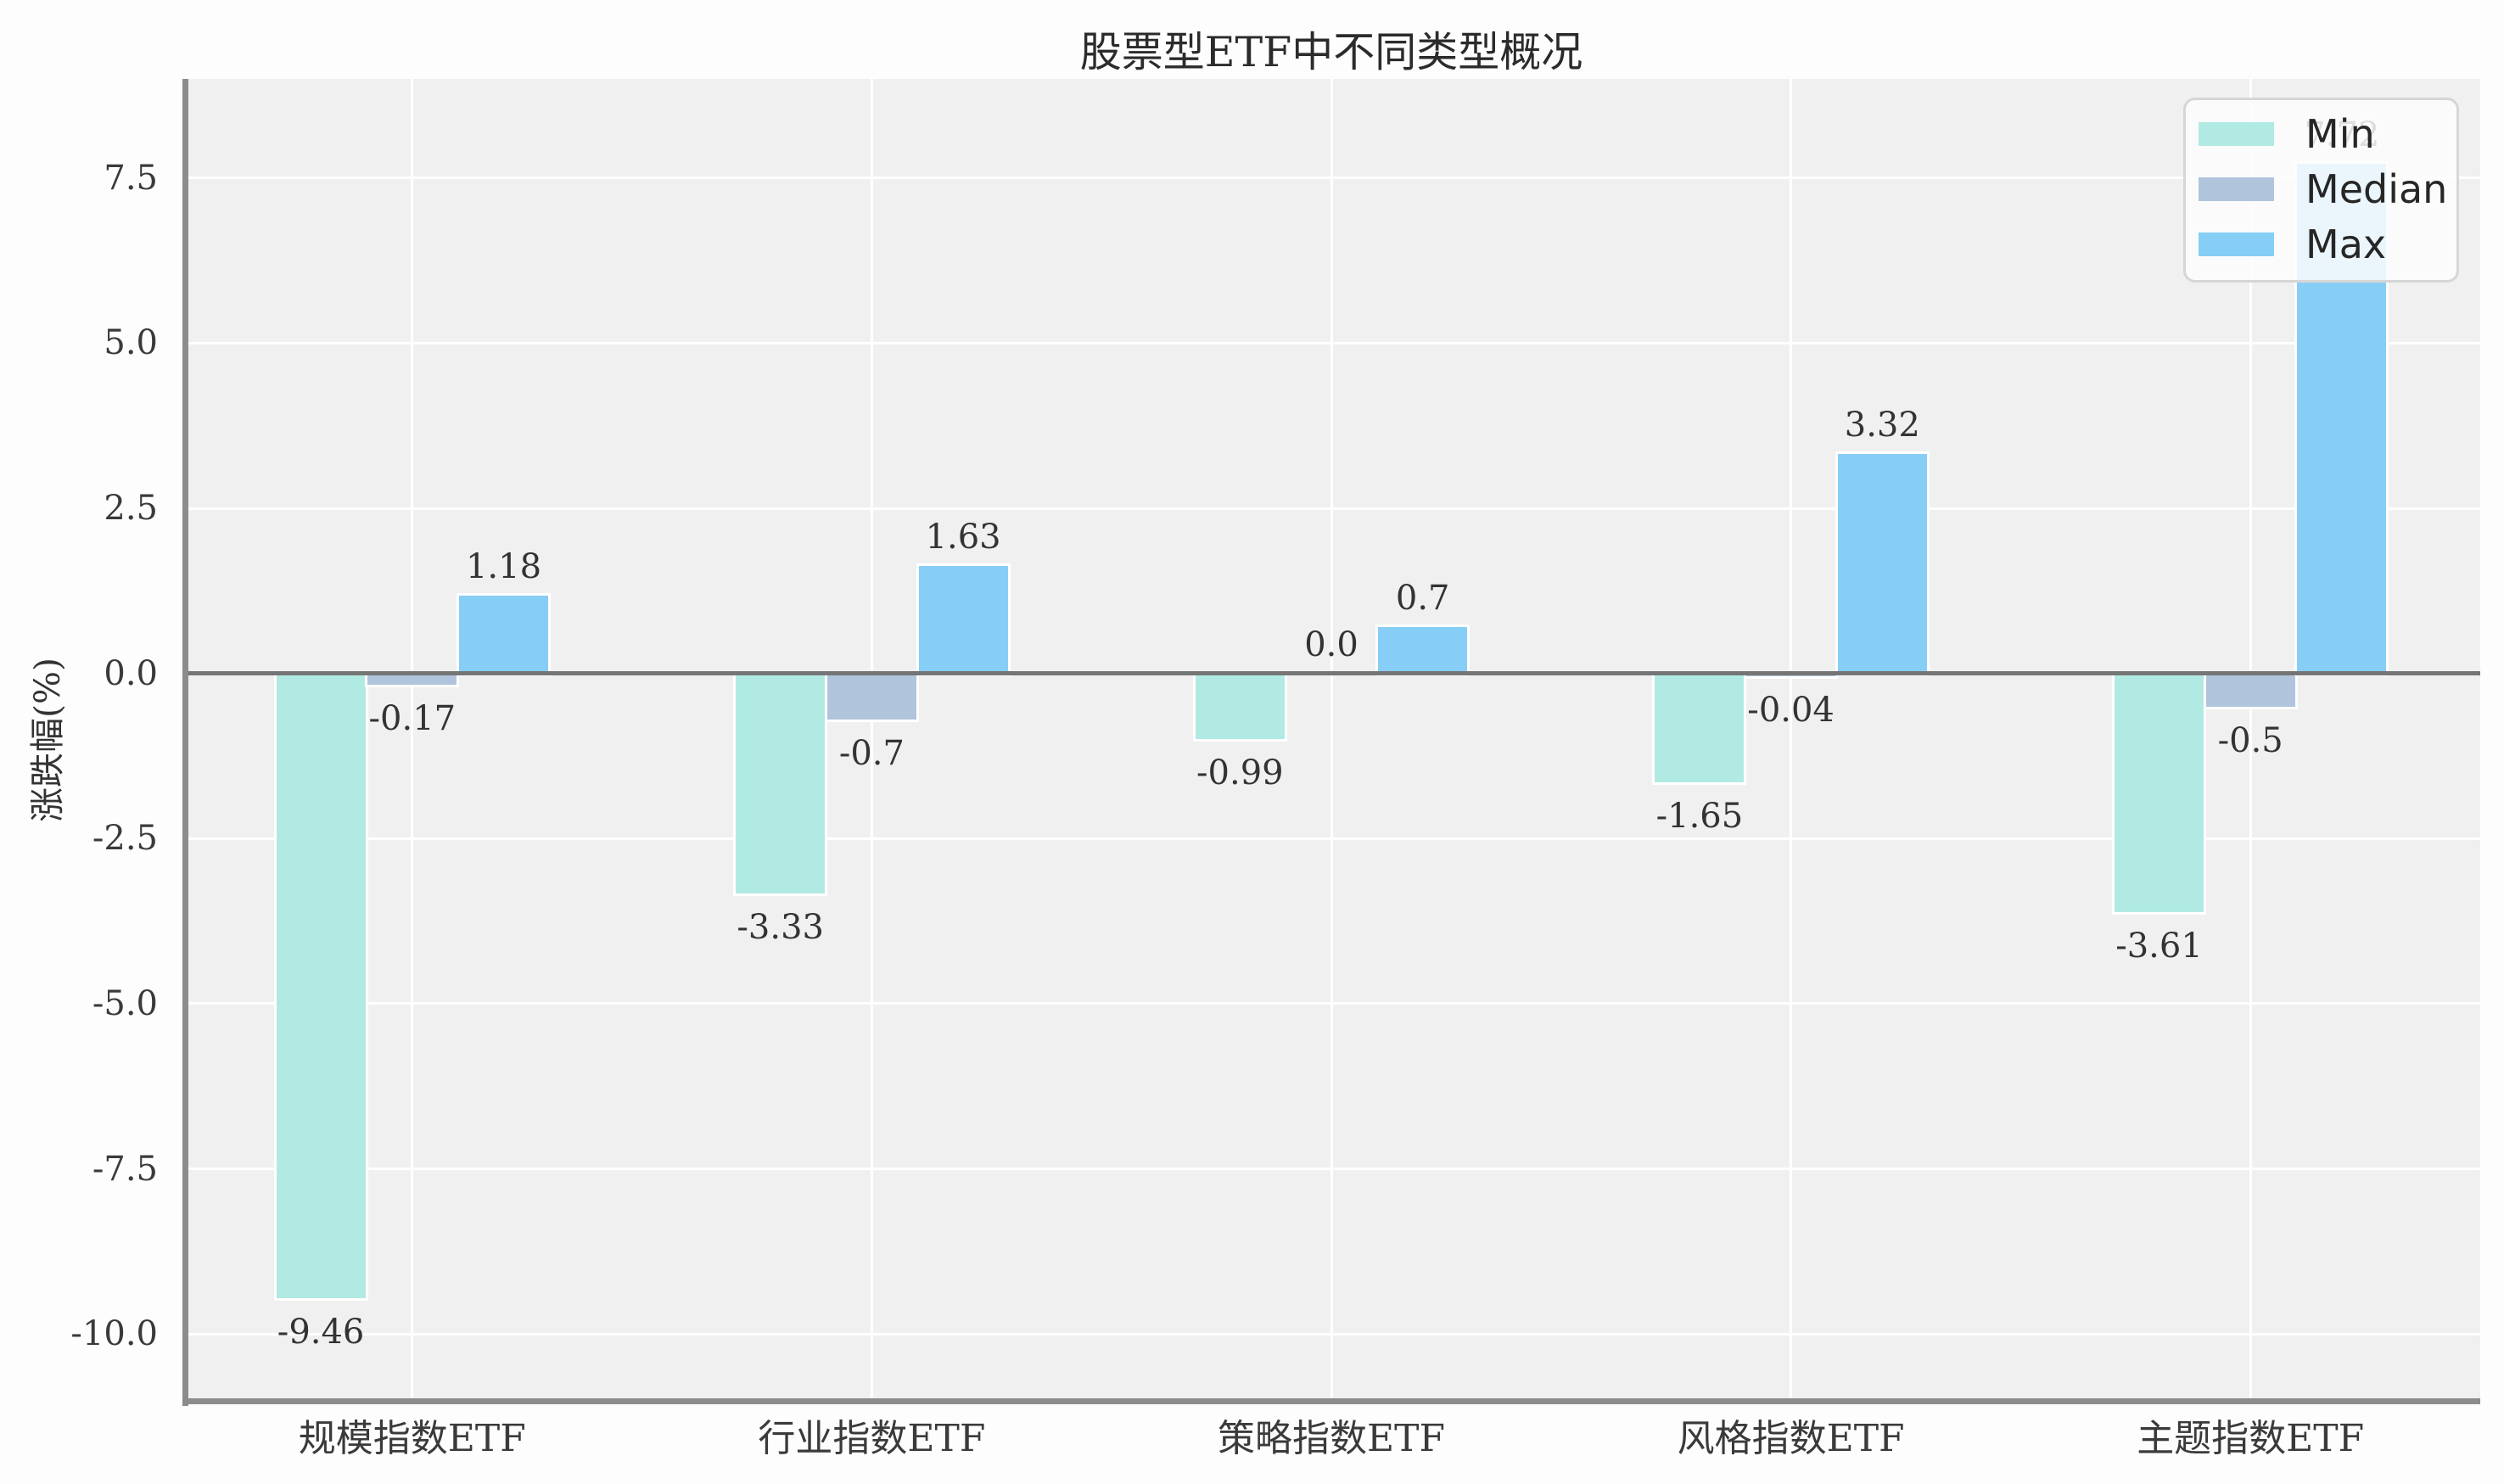 The height and width of the screenshot is (1484, 2504). Describe the element at coordinates (131, 509) in the screenshot. I see `y-tick-label-2.5: 2.5` at that location.